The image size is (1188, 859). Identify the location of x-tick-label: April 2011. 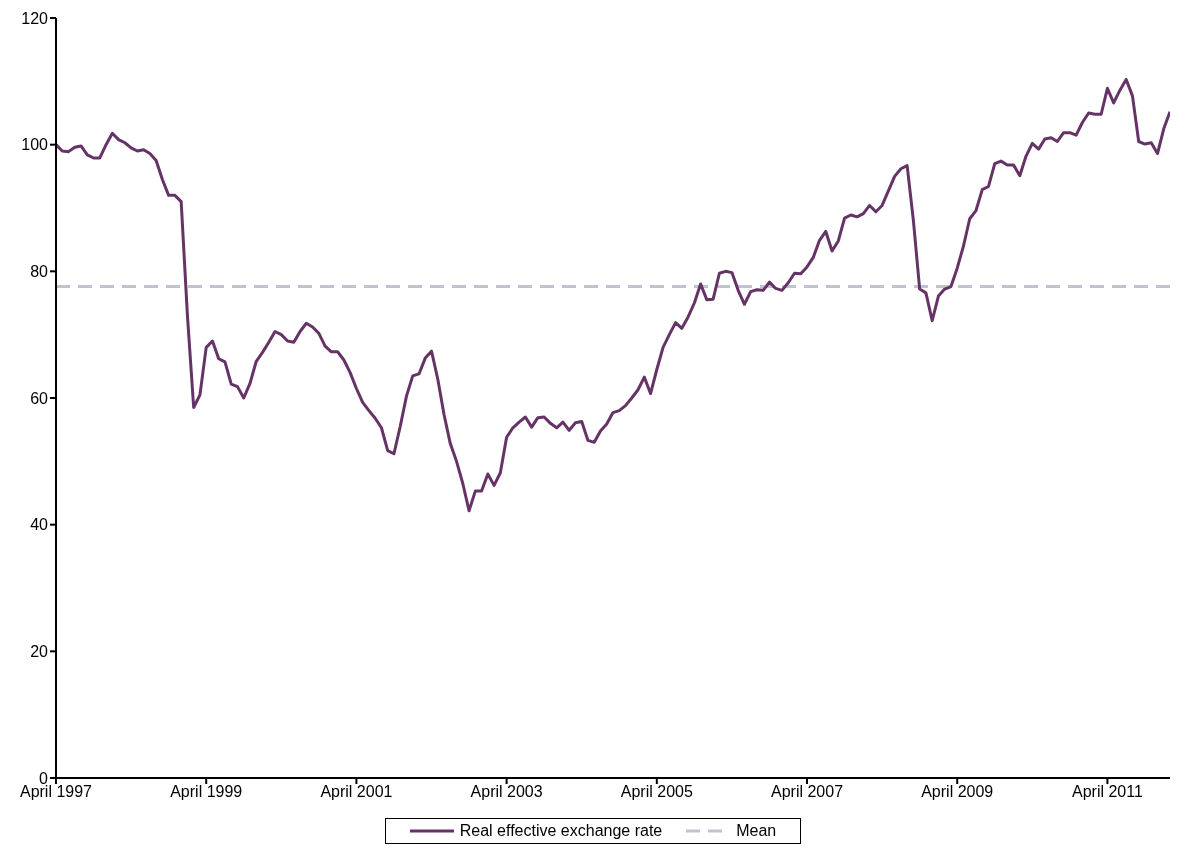
(1107, 792).